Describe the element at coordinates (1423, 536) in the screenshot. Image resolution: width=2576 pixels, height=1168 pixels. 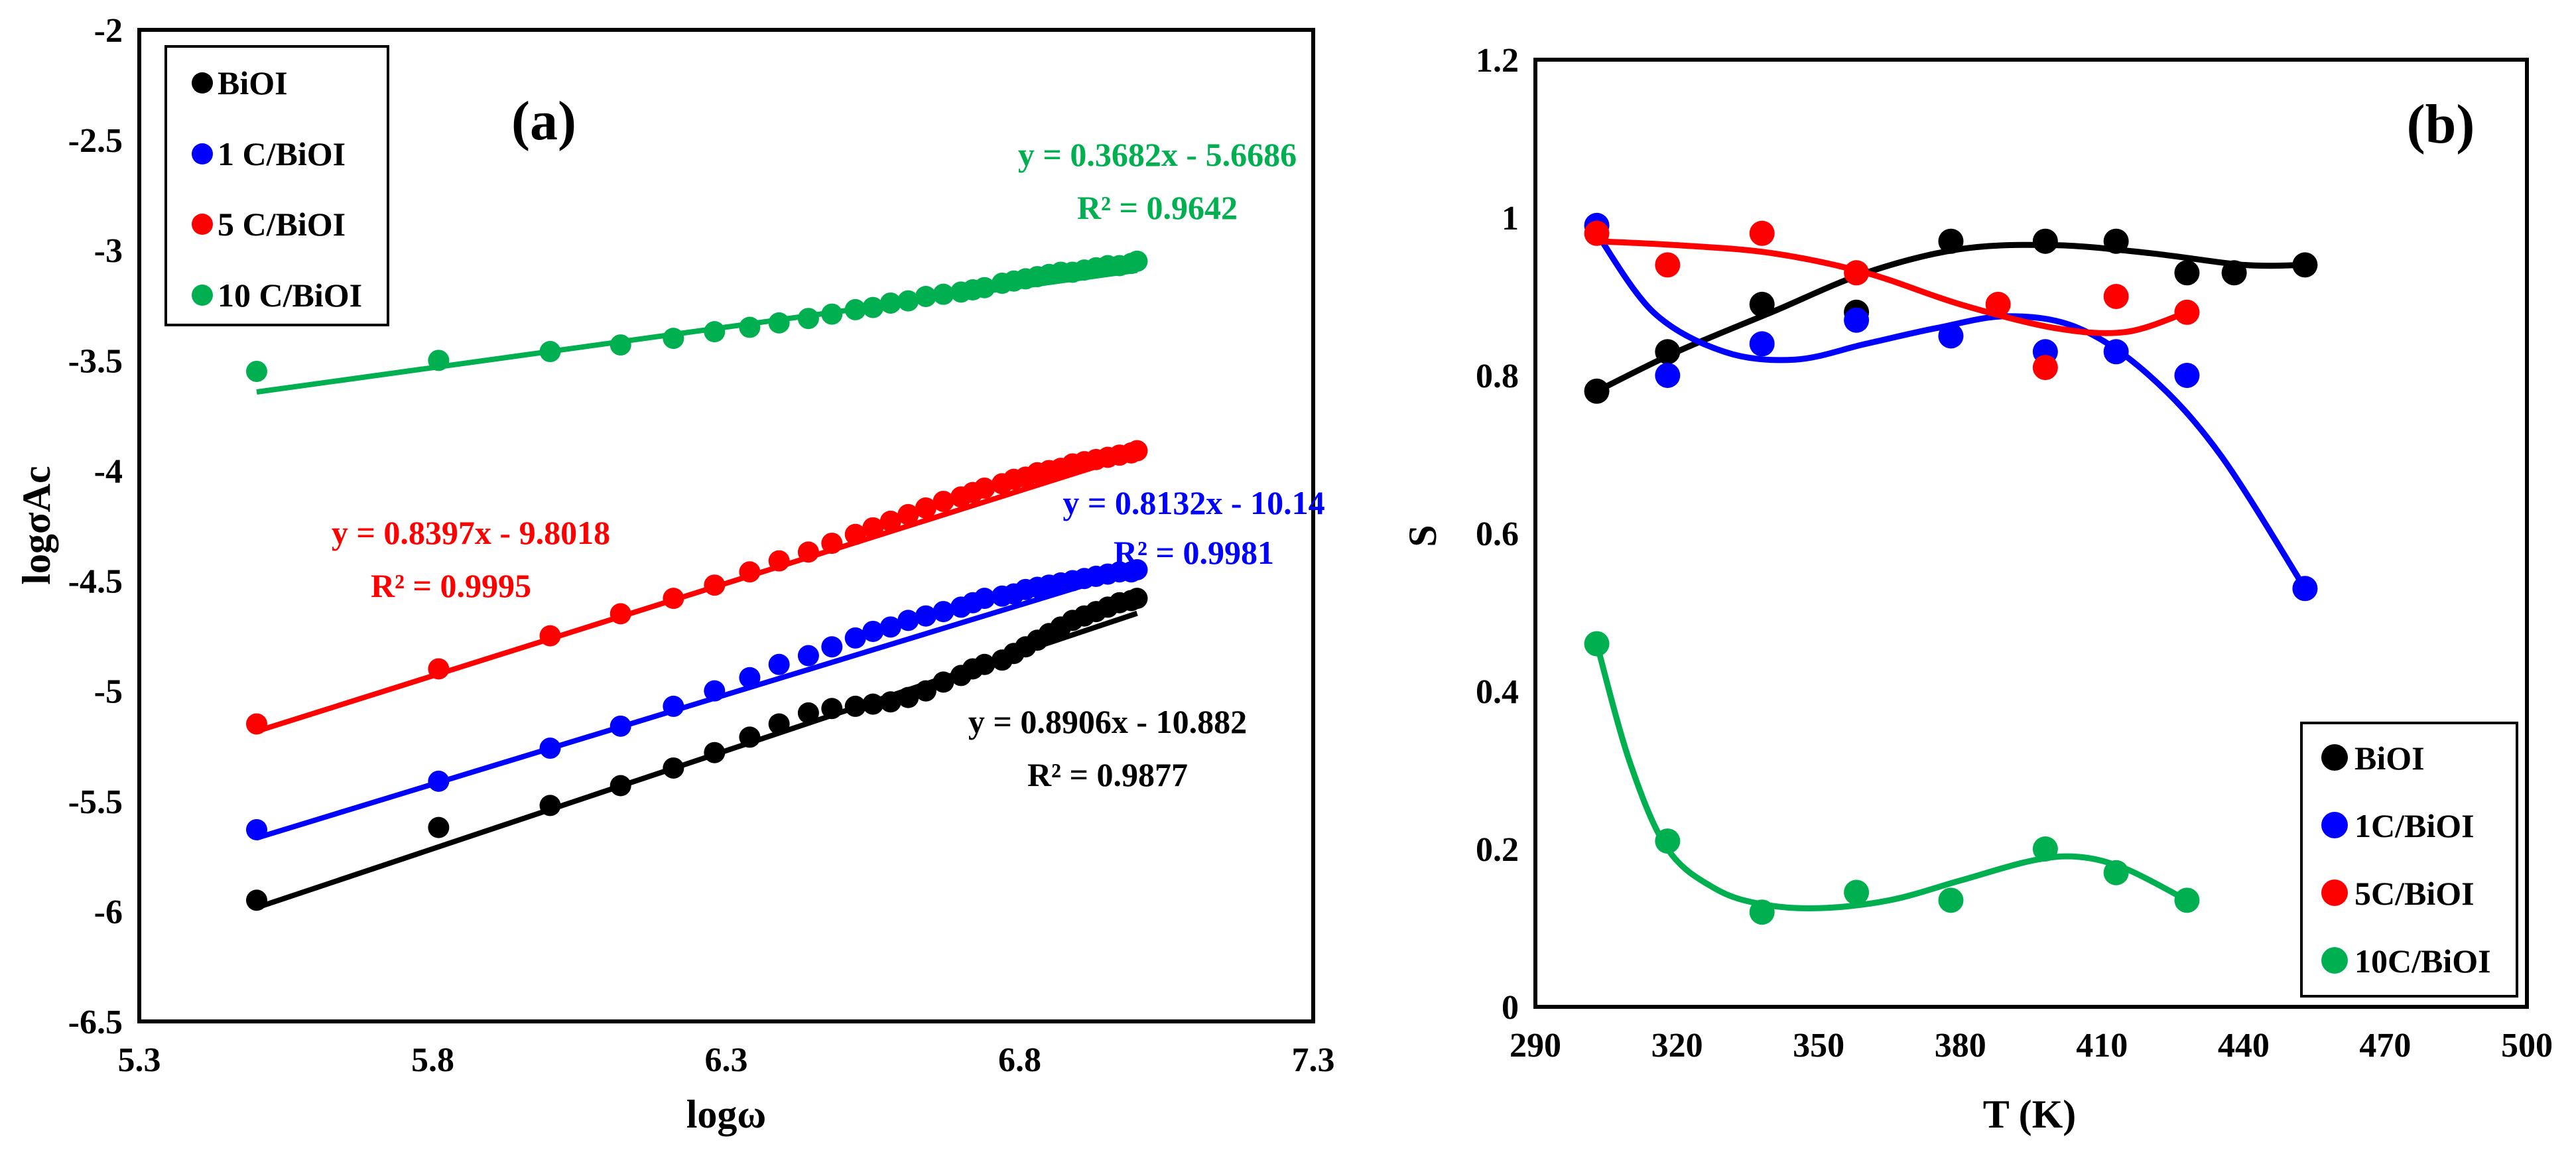
I see `y-axis-label-b: S` at that location.